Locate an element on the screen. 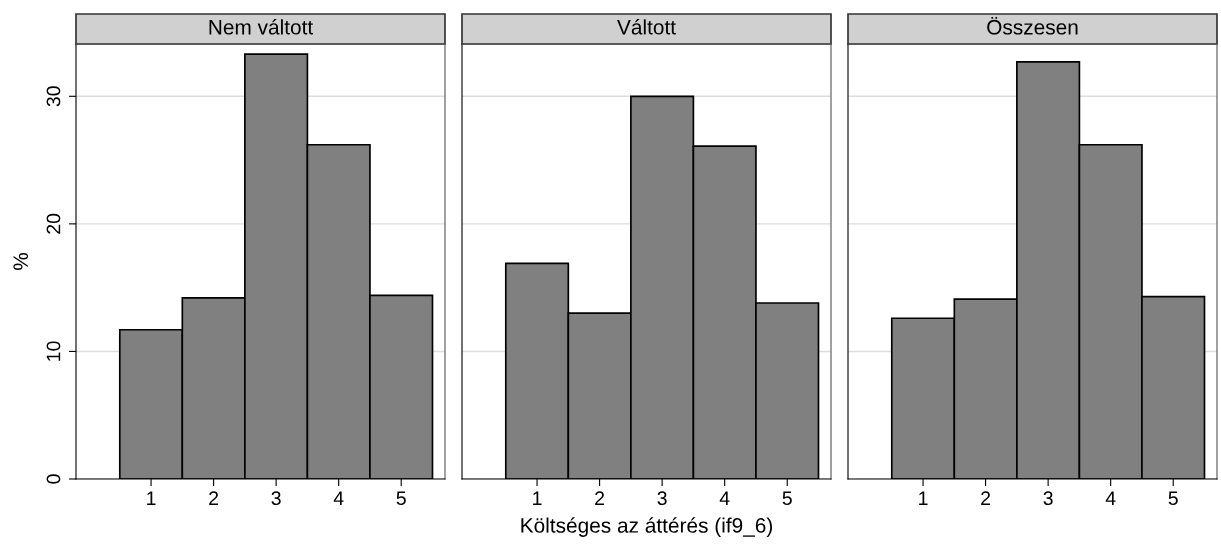 The image size is (1221, 545). y-tick-label: 30 is located at coordinates (53, 96).